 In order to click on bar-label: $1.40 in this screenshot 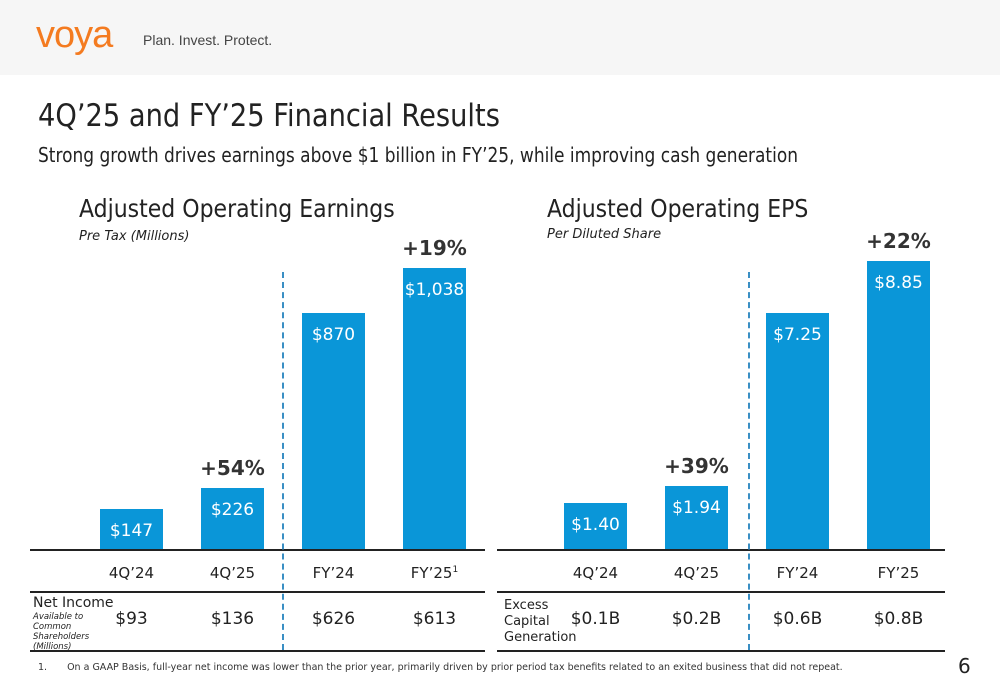, I will do `click(595, 525)`.